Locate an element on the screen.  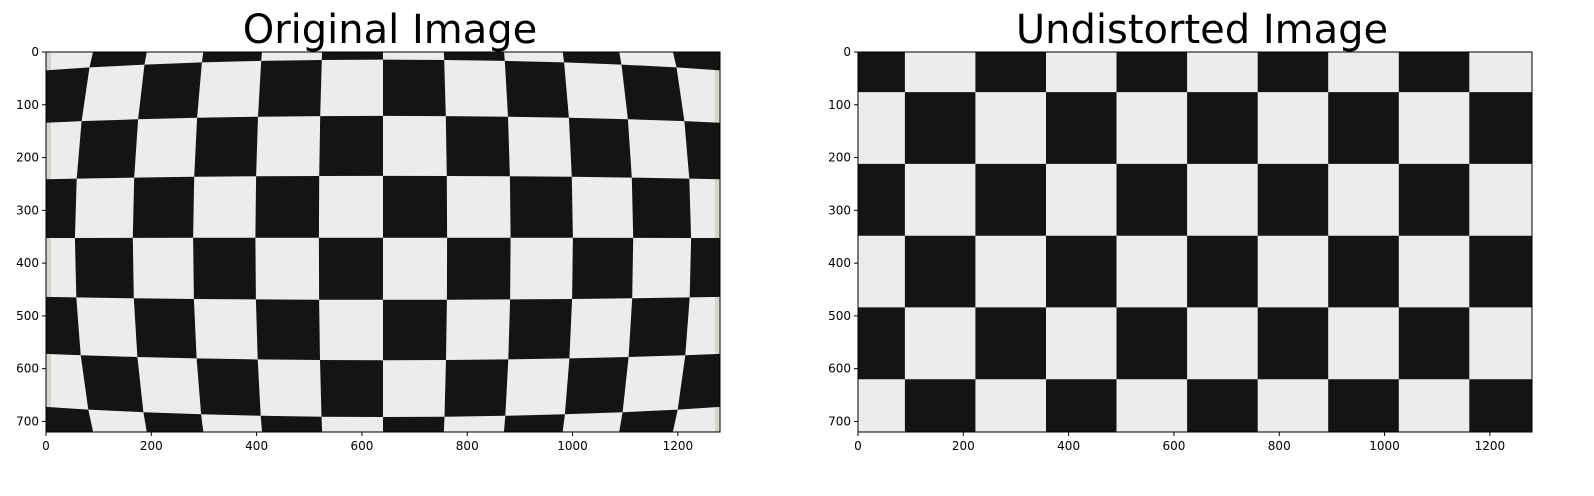
y-tick-label: 400 is located at coordinates (839, 263).